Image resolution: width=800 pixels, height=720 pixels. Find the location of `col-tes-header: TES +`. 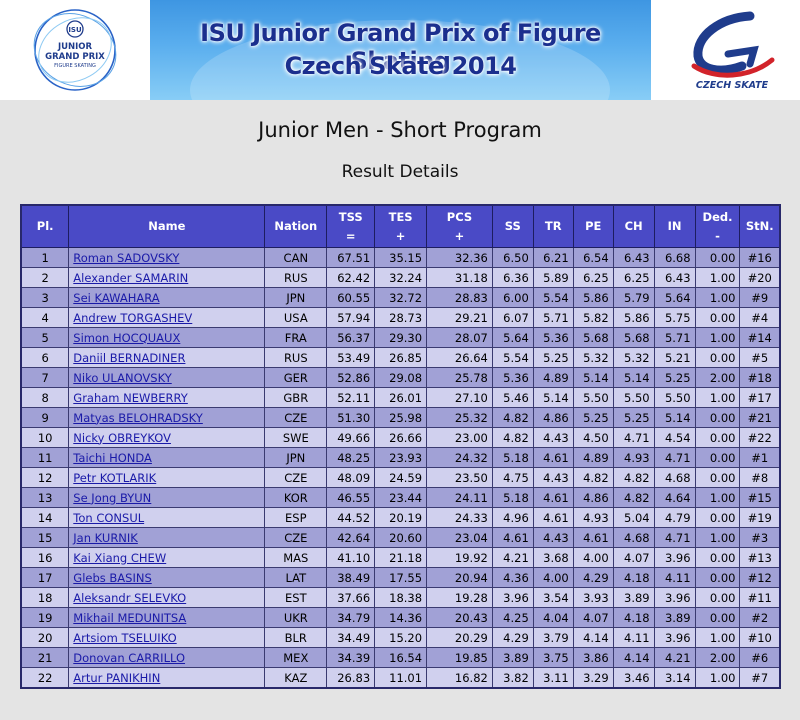

col-tes-header: TES + is located at coordinates (401, 226).